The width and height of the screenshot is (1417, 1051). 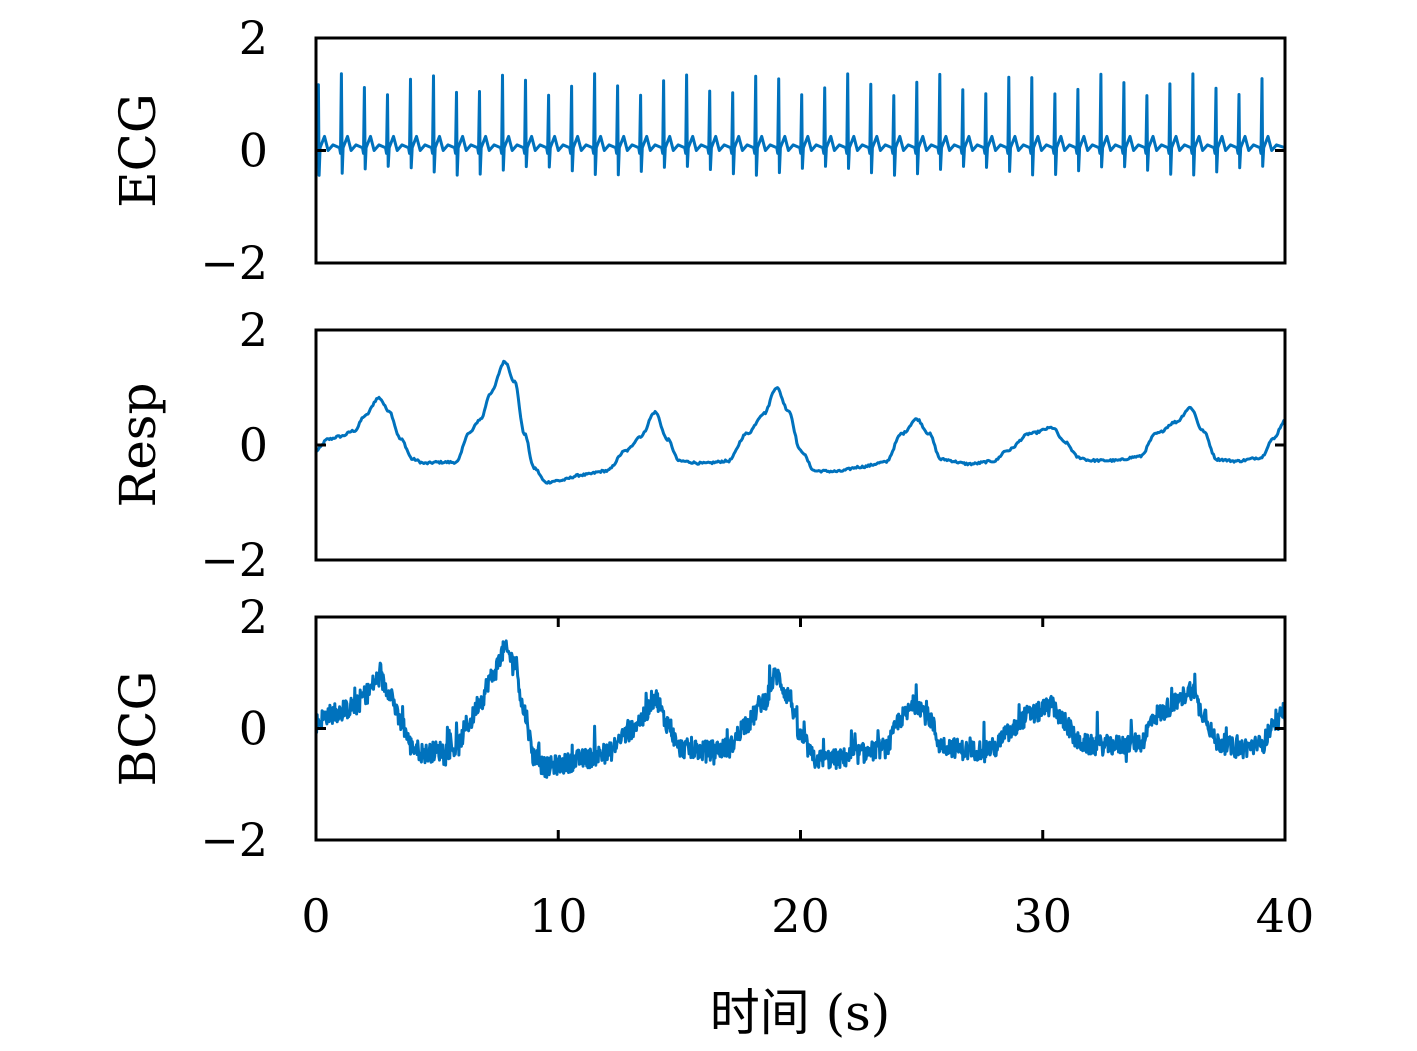 I want to click on series-line-resp, so click(x=800, y=422).